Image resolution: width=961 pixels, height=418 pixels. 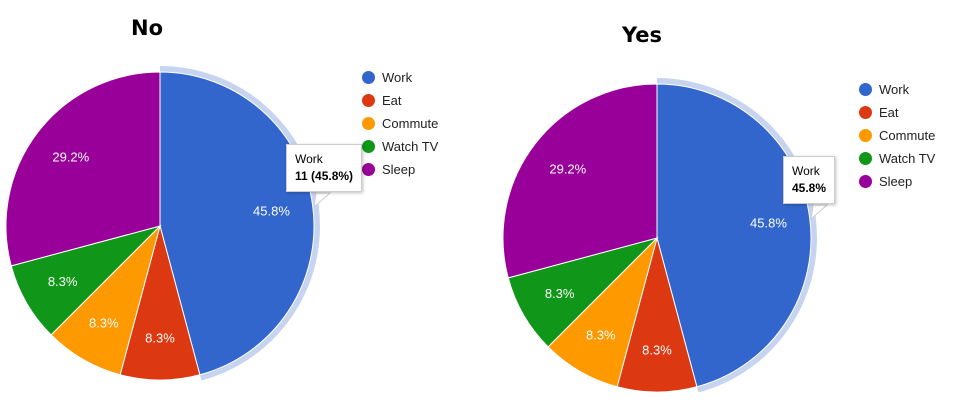 I want to click on tooltip-value: 45.8%, so click(x=809, y=188).